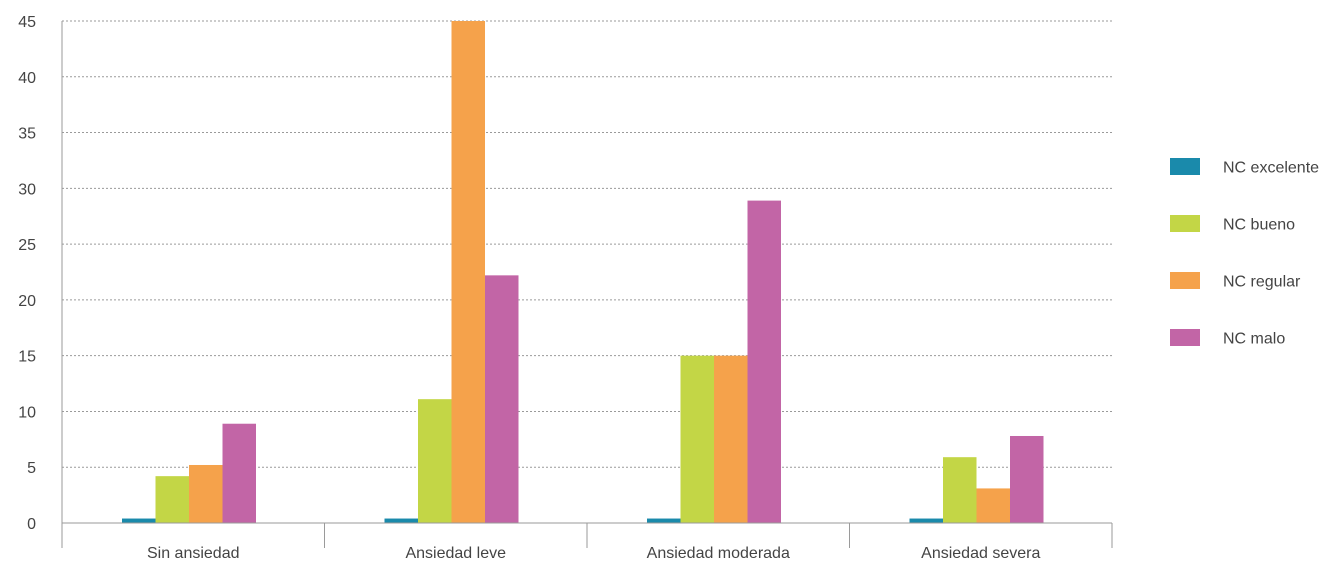  I want to click on legend-item: NC regular, so click(1235, 281).